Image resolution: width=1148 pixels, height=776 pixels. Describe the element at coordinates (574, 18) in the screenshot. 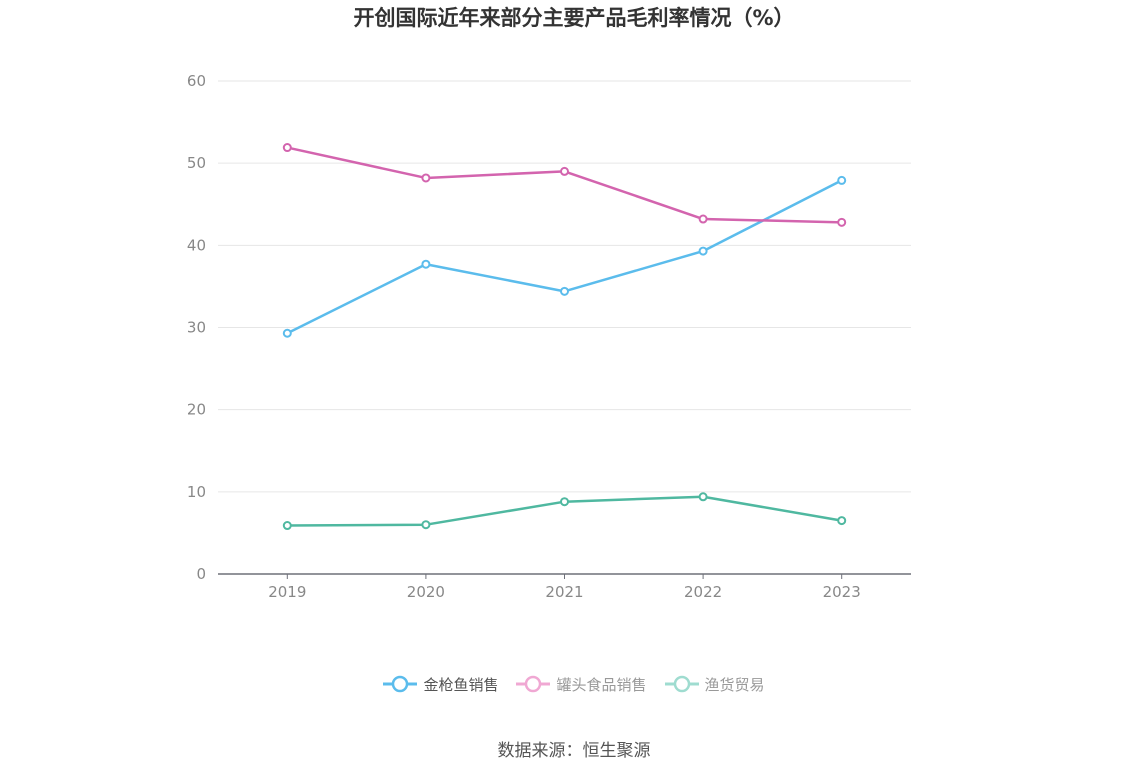

I see `chart-title: 开创国际近年来部分主要产品毛利率情况（%）` at that location.